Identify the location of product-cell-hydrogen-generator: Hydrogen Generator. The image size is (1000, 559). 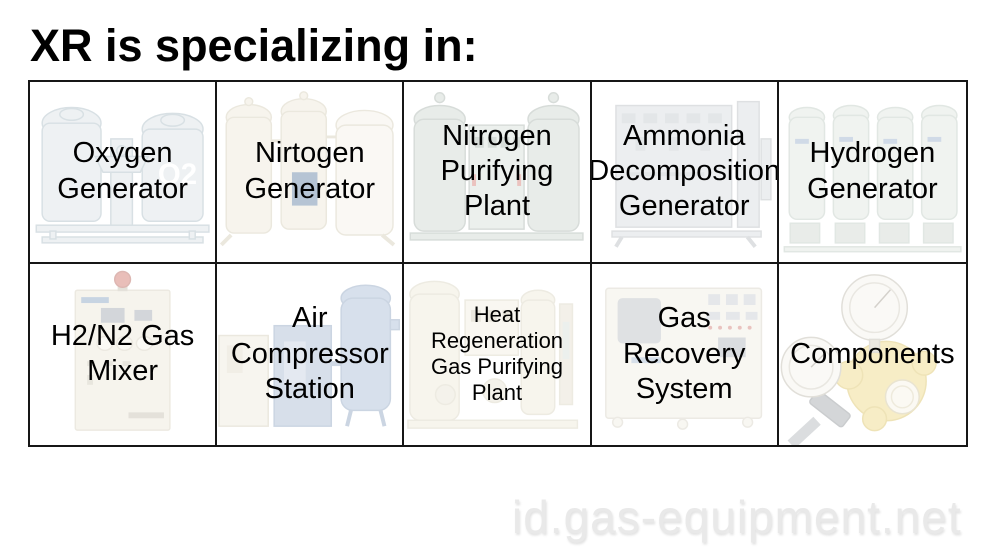
(872, 173).